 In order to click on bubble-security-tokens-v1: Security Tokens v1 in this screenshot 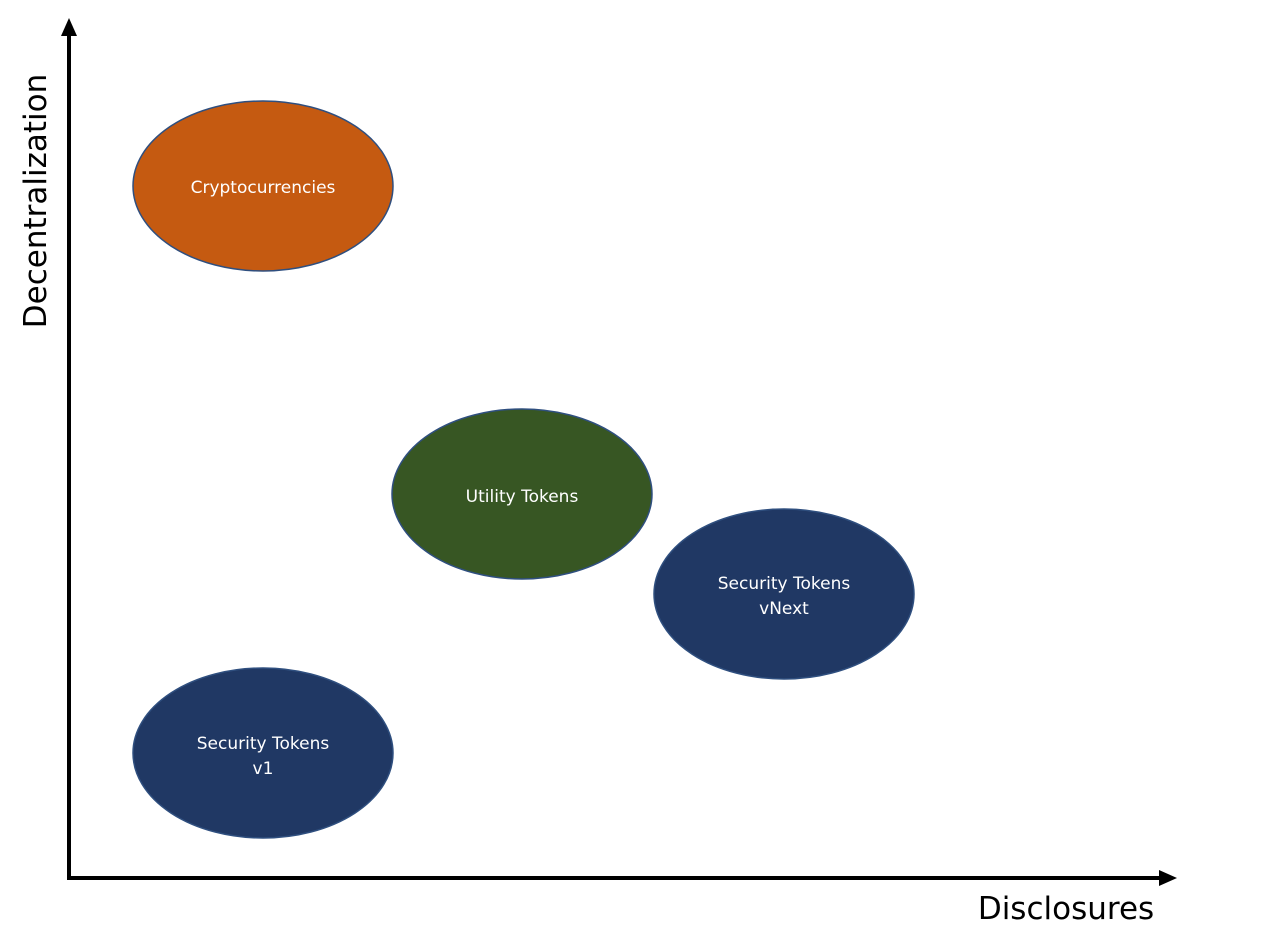, I will do `click(263, 753)`.